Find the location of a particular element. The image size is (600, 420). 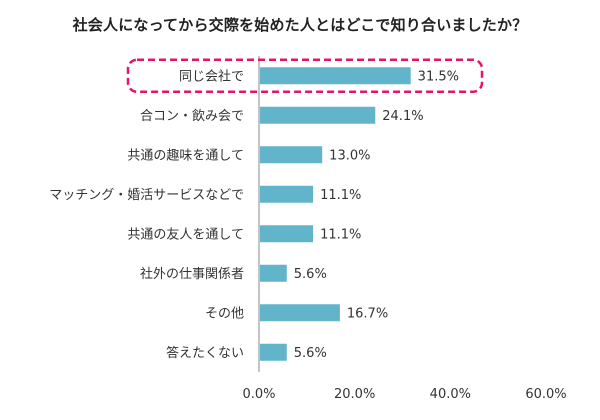

value-label: 13.0% is located at coordinates (349, 155).